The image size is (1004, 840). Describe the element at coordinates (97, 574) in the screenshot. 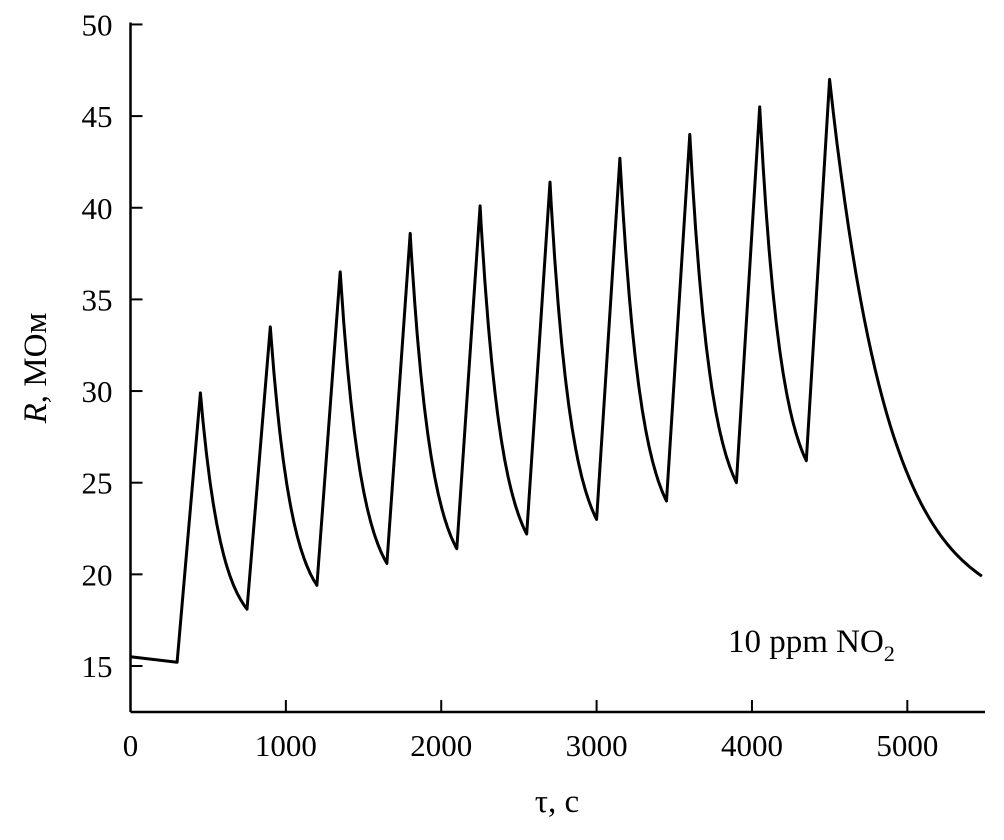

I see `y-tick-label: 20` at that location.